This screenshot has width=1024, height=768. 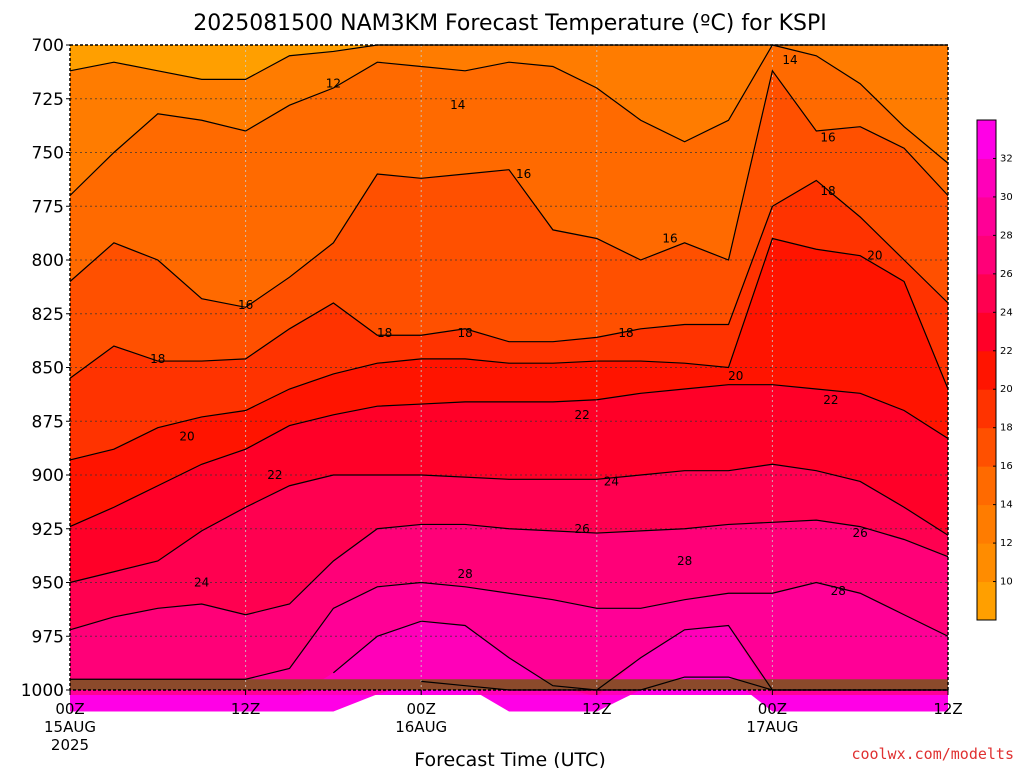 What do you see at coordinates (48, 46) in the screenshot?
I see `y-tick-label: 700` at bounding box center [48, 46].